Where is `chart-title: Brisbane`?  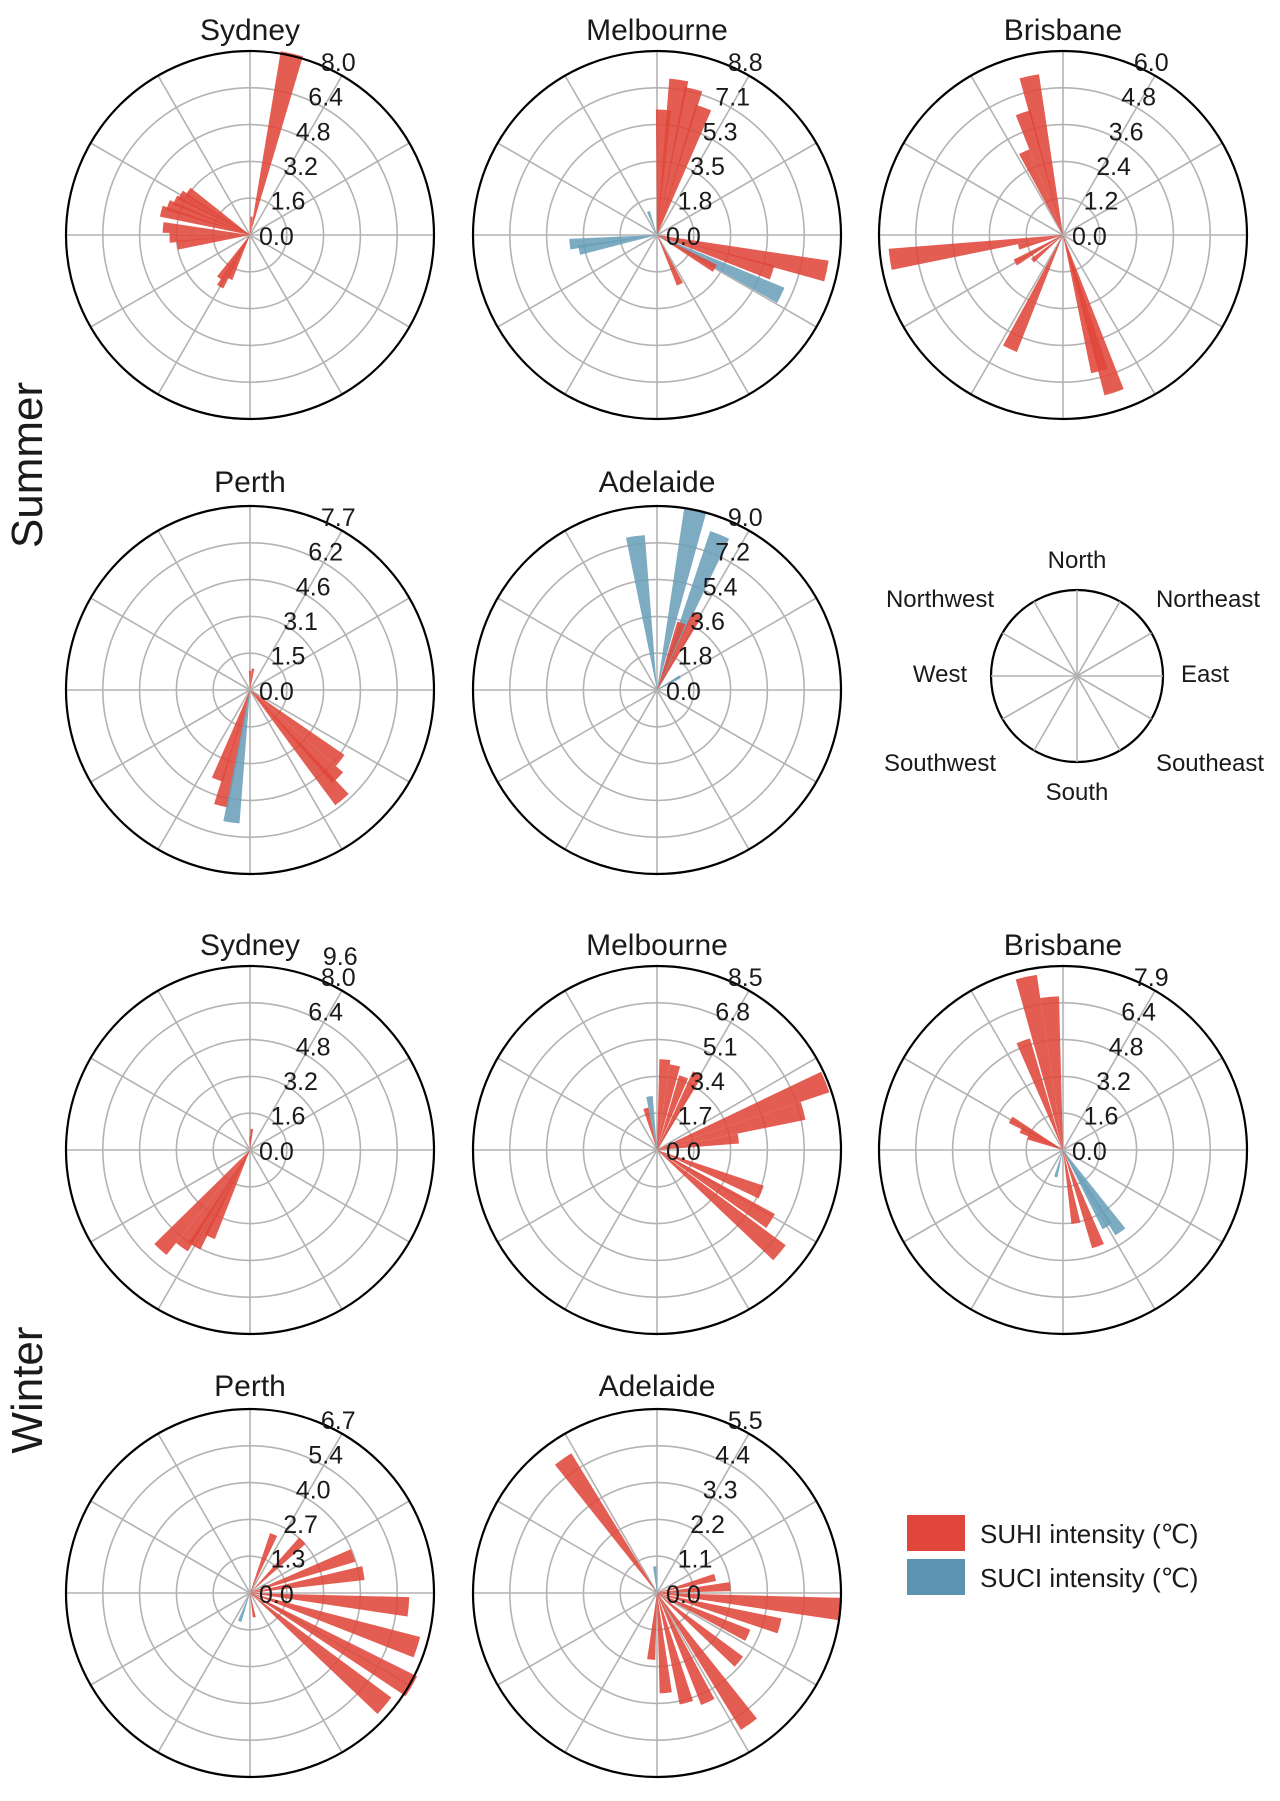 chart-title: Brisbane is located at coordinates (1063, 945).